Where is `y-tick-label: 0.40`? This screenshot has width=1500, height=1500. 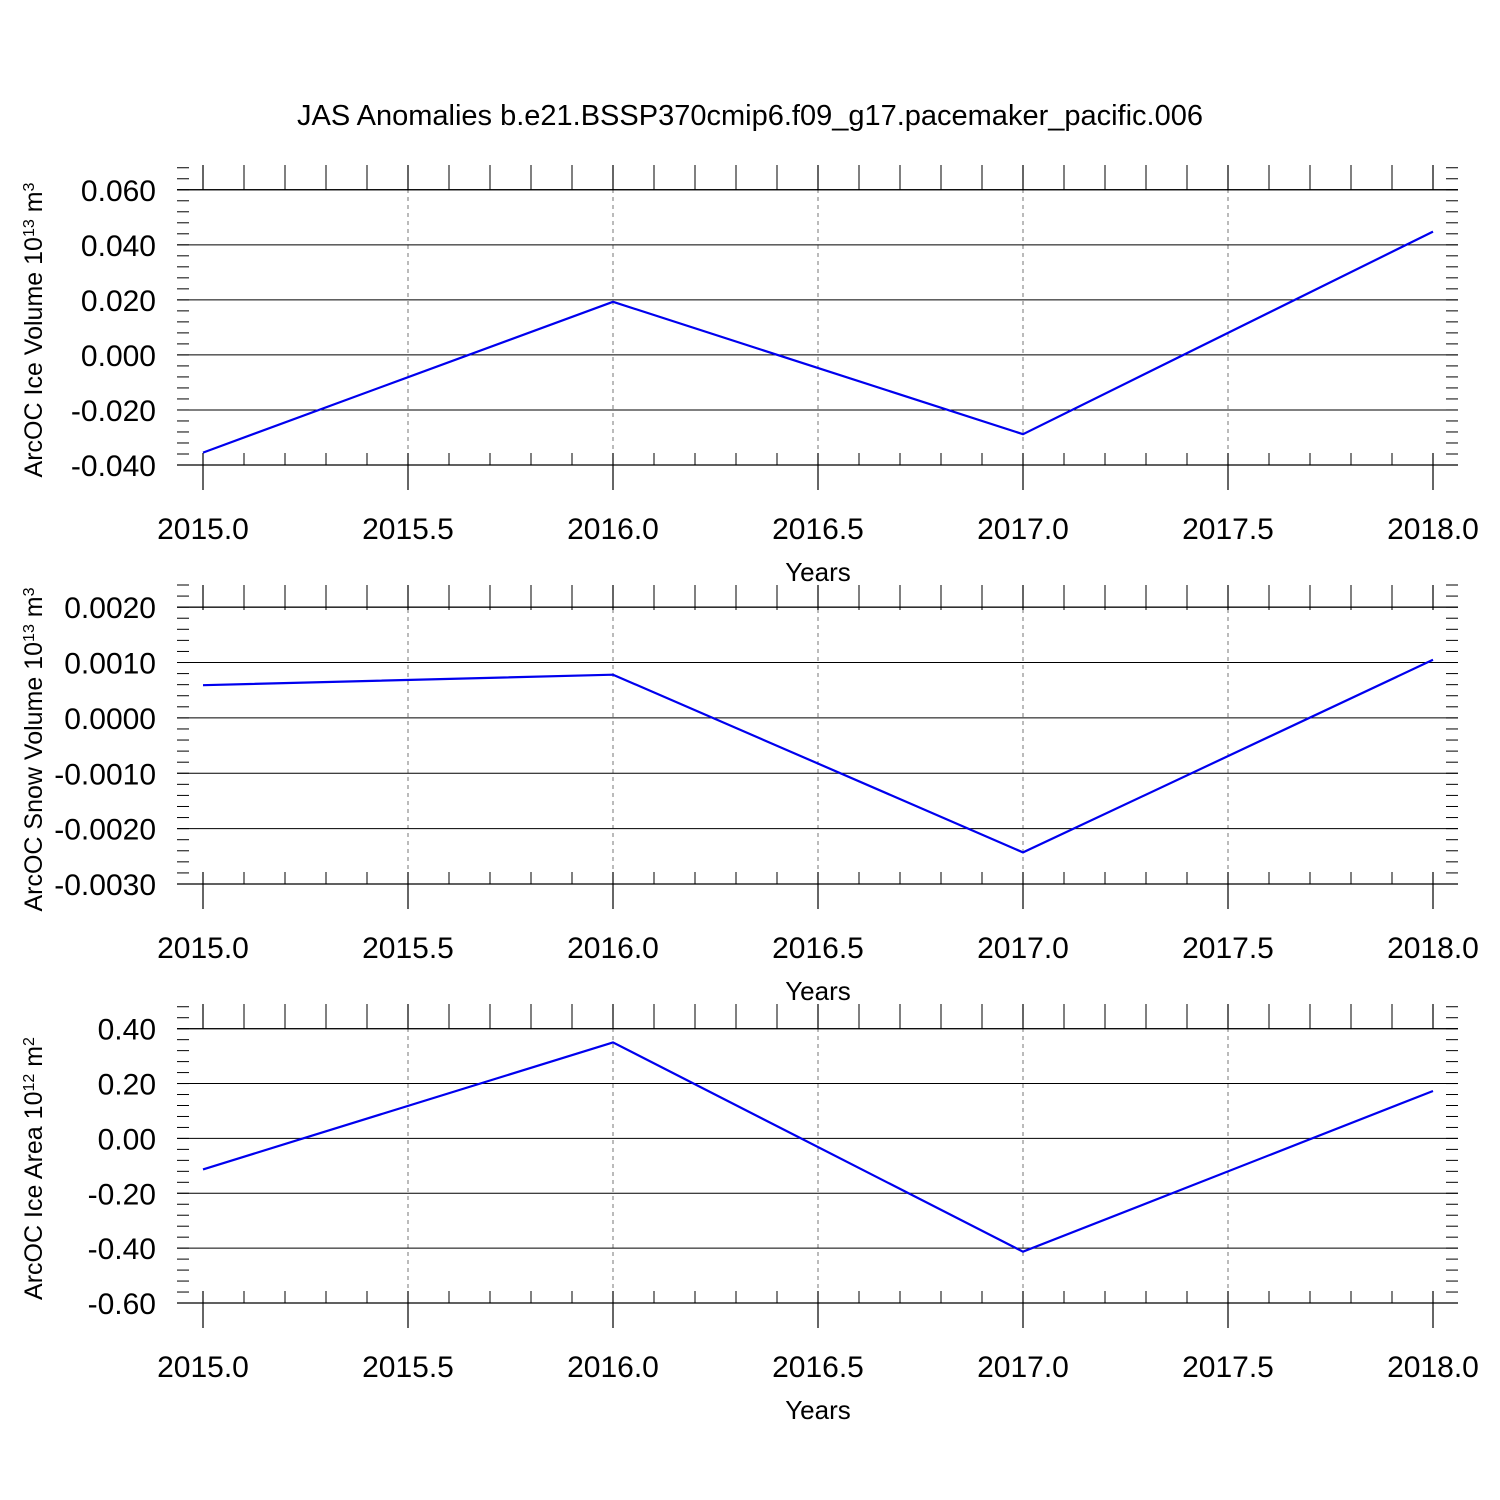 y-tick-label: 0.40 is located at coordinates (127, 1030).